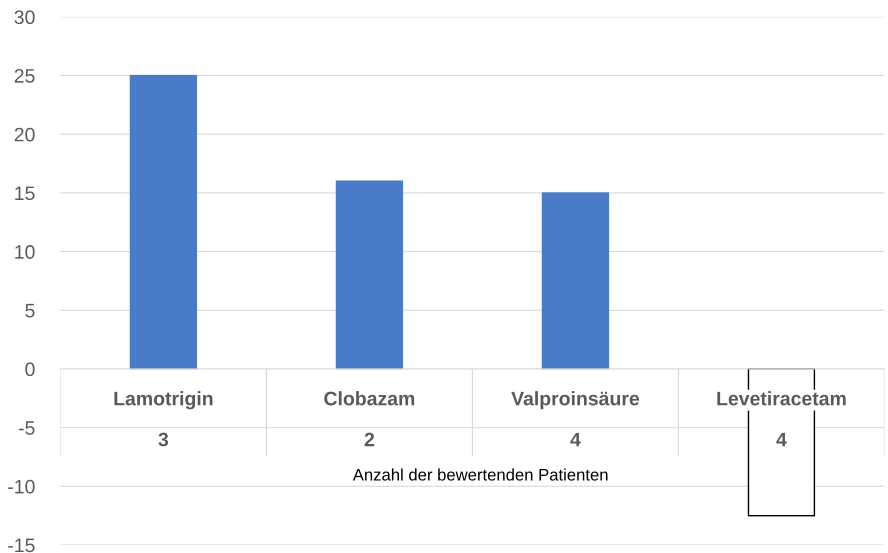 This screenshot has width=888, height=553. Describe the element at coordinates (163, 439) in the screenshot. I see `annotation: 3` at that location.